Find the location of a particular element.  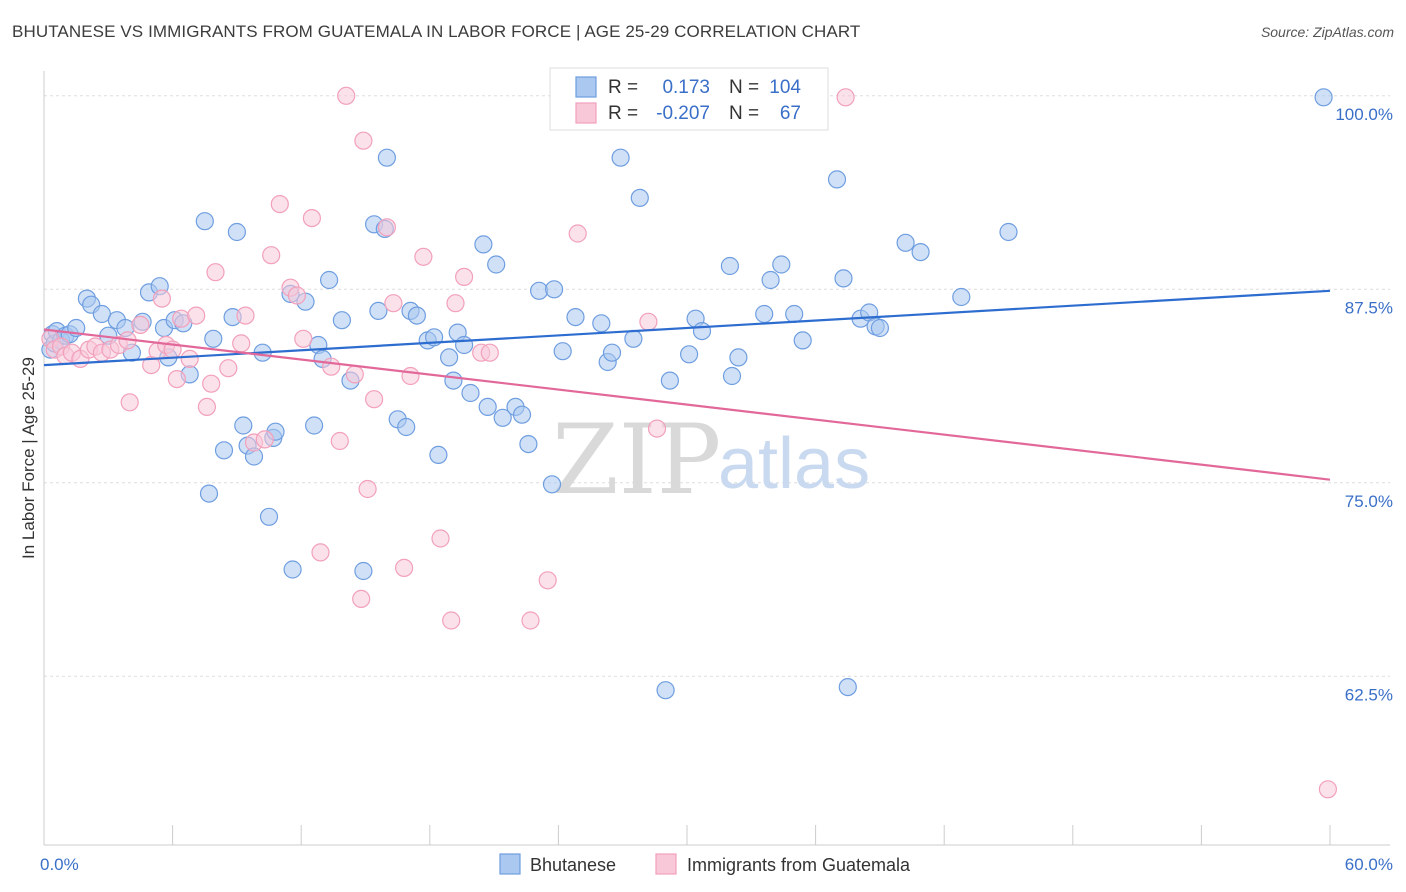

stats-n-value-bhutanese: 104 is located at coordinates (785, 87).